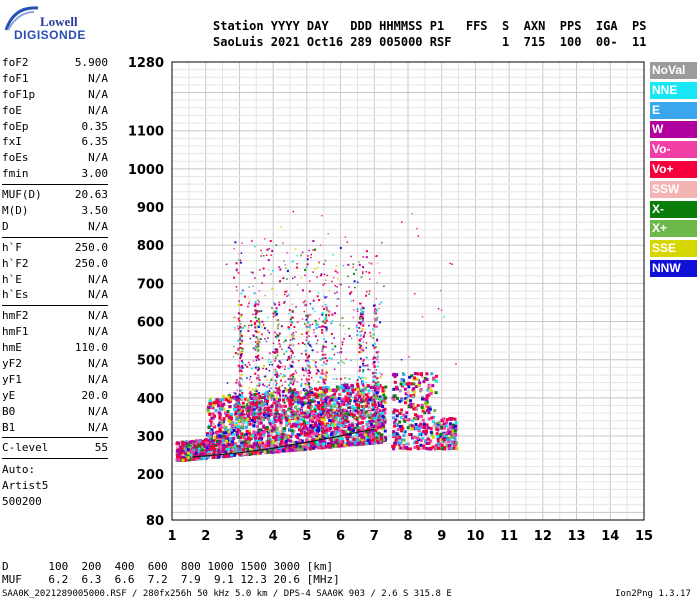  What do you see at coordinates (673, 171) in the screenshot?
I see `polarization-legend: NoVal NNE E W Vo- Vo+ SSW X- X+ SSE NNW` at bounding box center [673, 171].